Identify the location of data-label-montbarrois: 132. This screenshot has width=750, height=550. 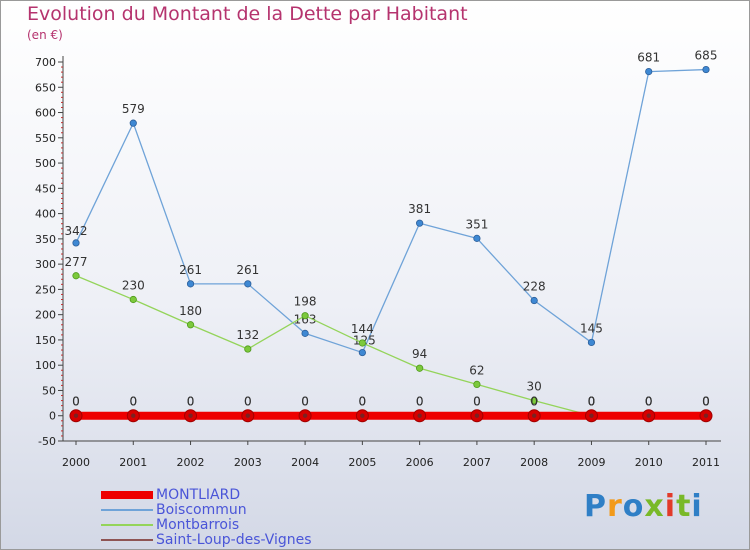
(247, 335).